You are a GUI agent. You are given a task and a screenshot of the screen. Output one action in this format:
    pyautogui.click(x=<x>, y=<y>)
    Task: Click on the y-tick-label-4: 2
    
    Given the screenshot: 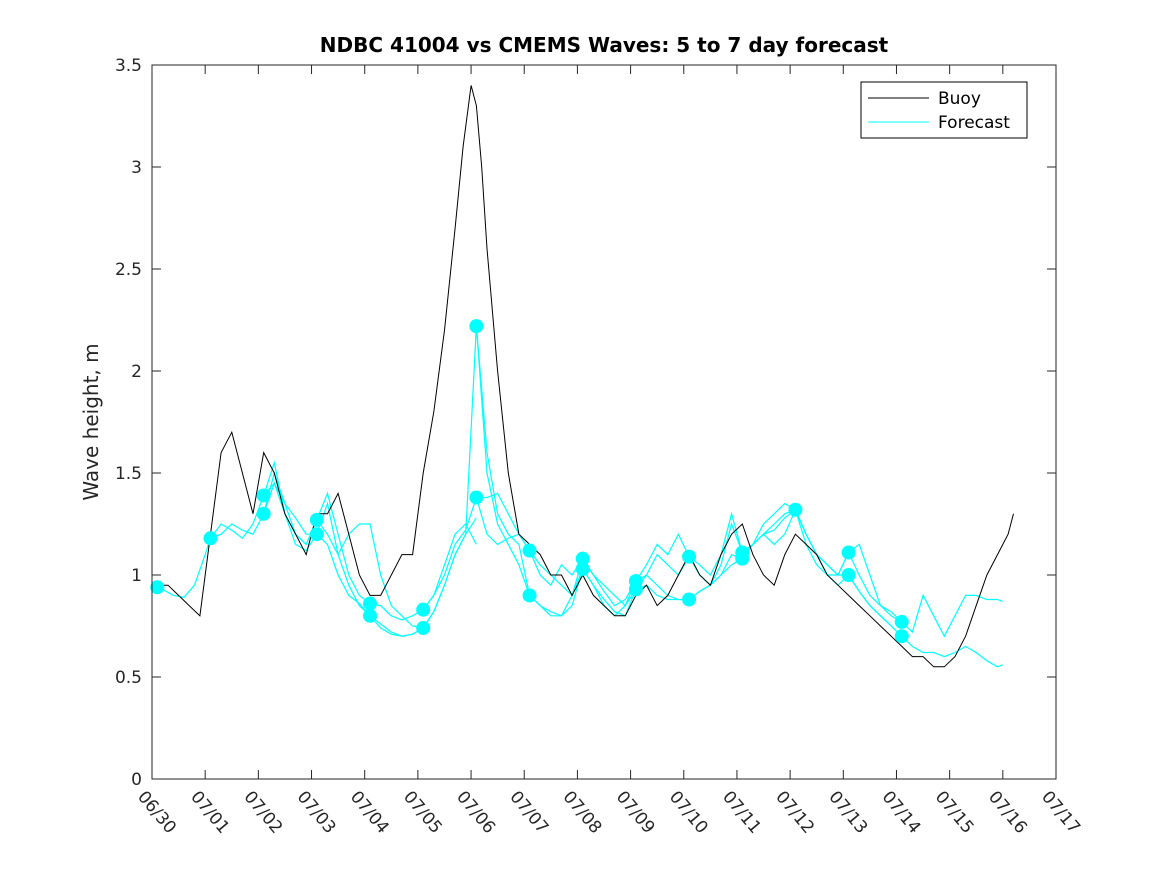 What is the action you would take?
    pyautogui.click(x=136, y=372)
    